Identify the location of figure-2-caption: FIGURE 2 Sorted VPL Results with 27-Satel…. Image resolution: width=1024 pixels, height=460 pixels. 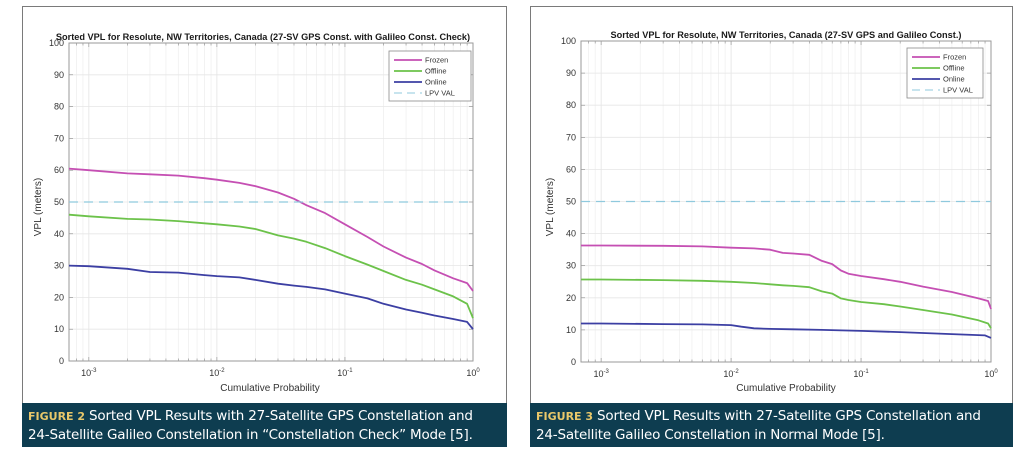
(264, 425).